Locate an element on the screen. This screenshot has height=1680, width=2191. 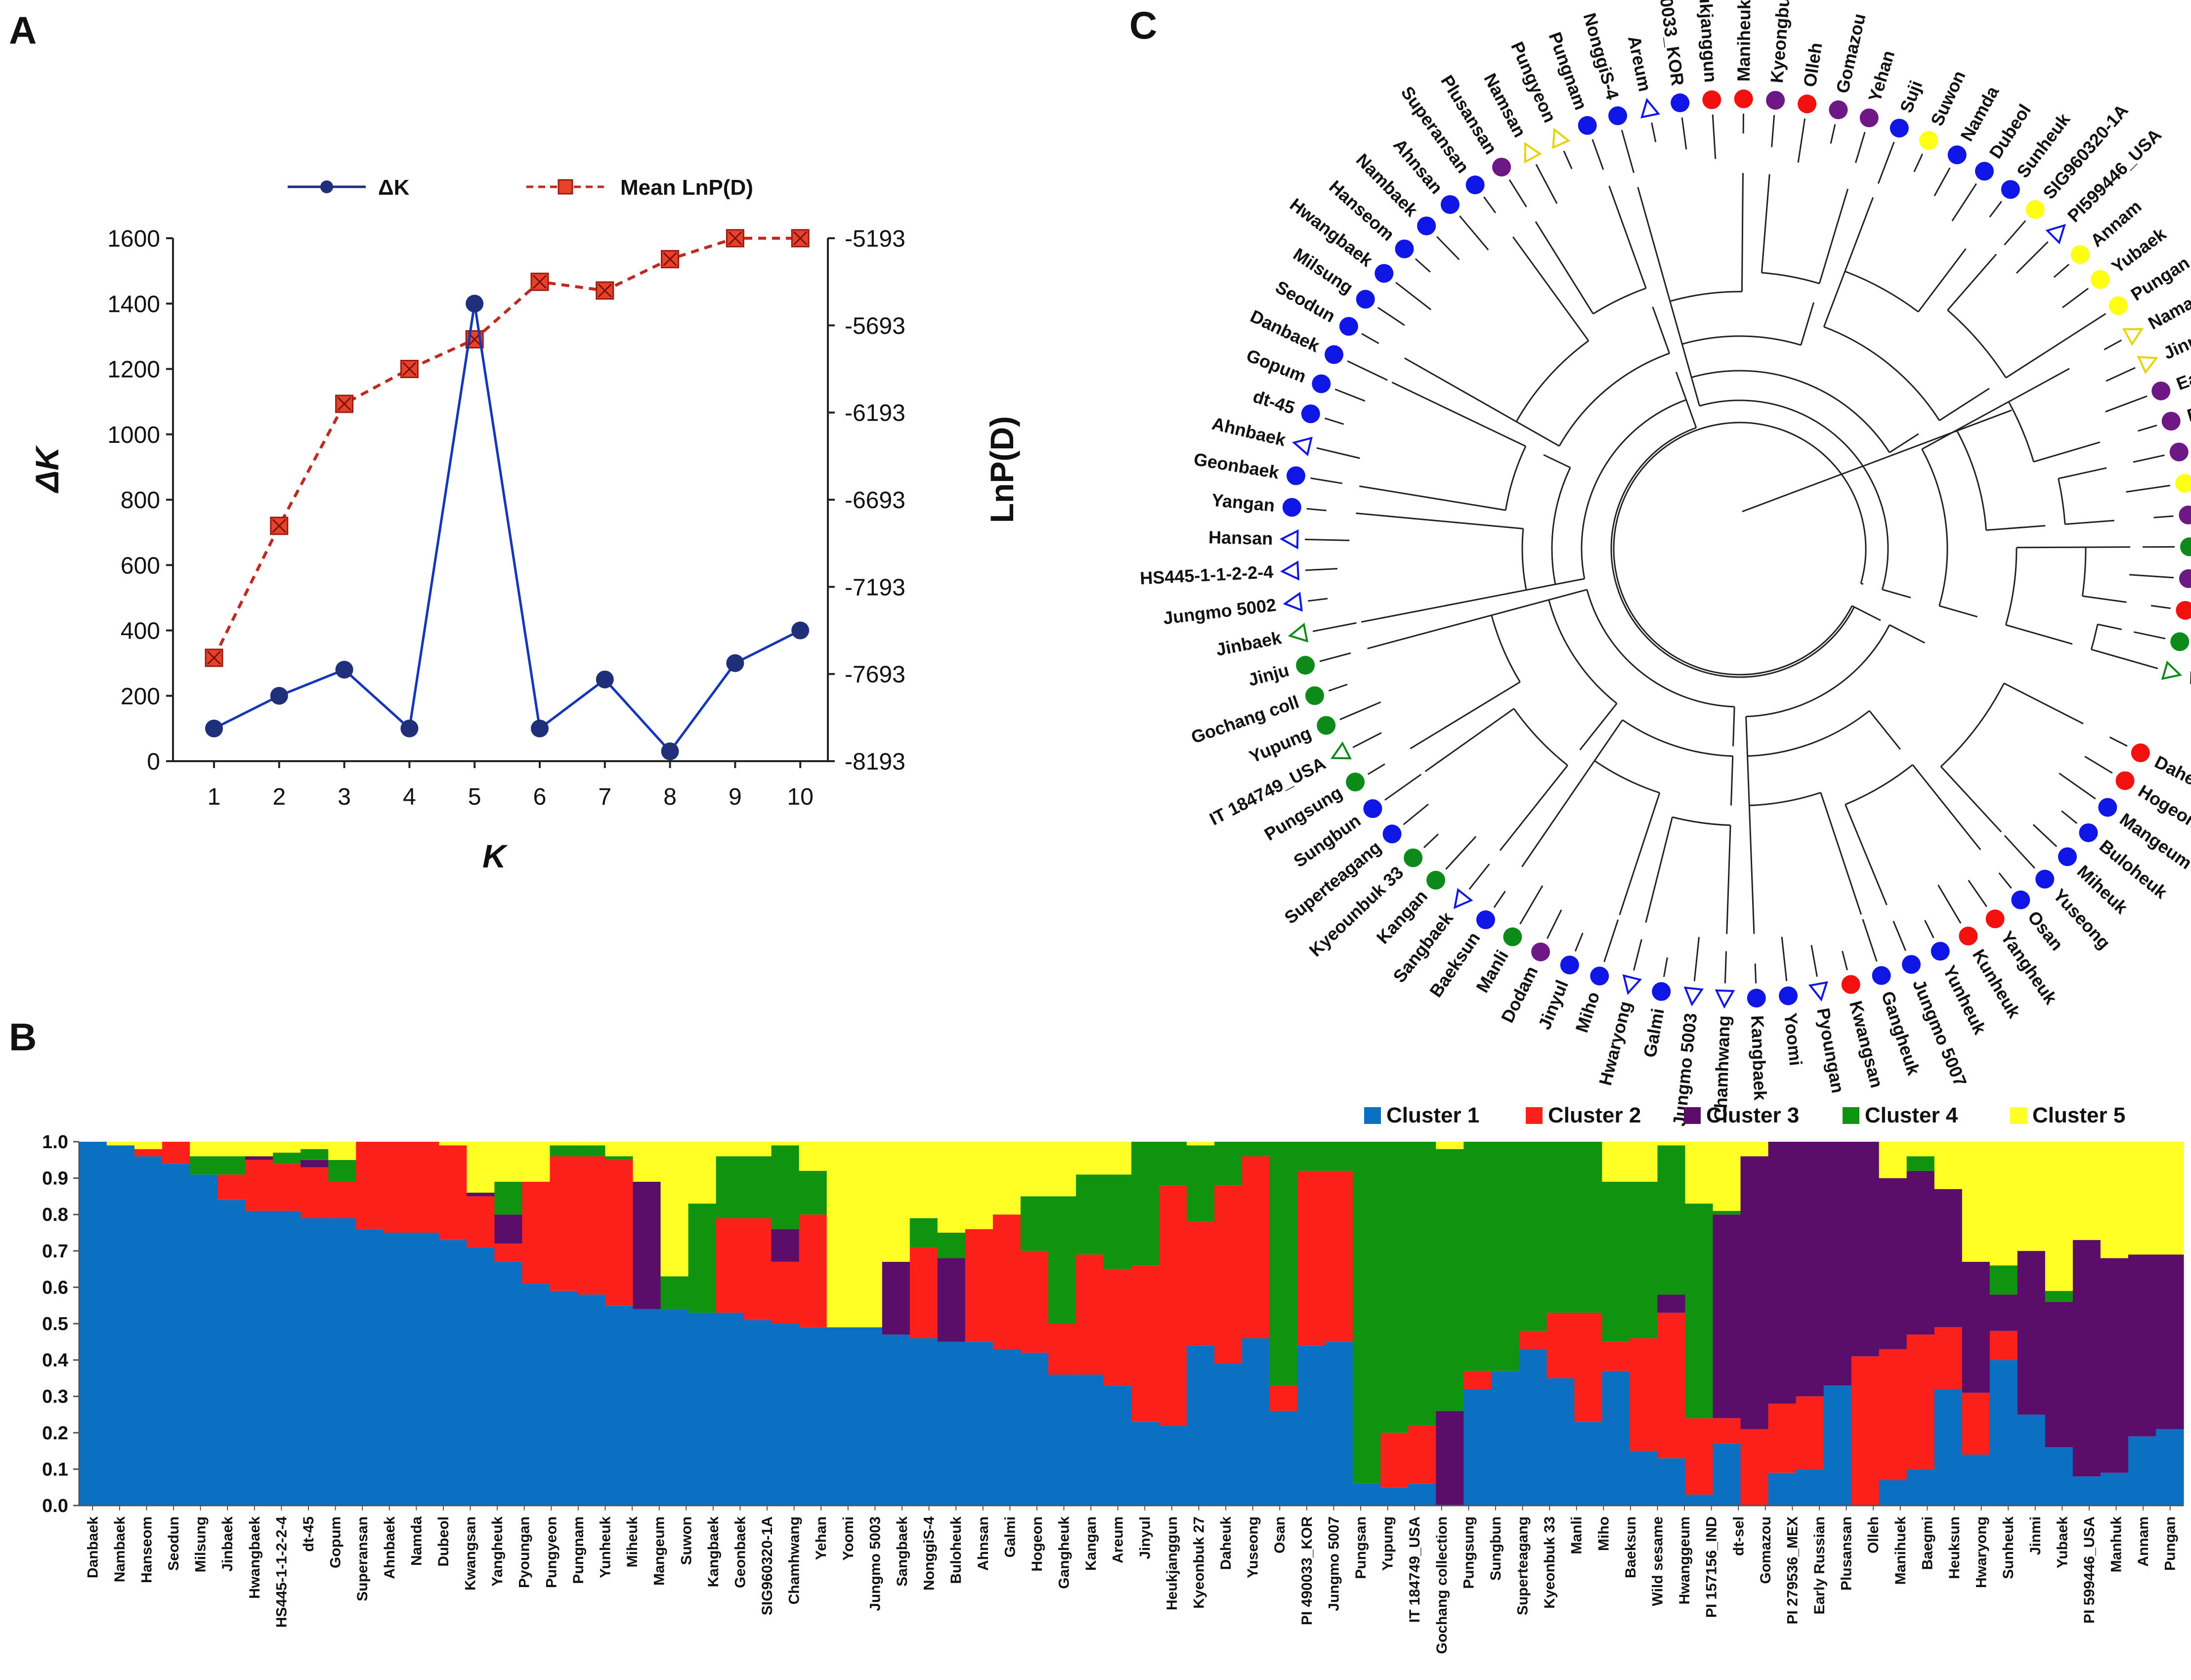
lnp-marker-cross is located at coordinates (670, 259).